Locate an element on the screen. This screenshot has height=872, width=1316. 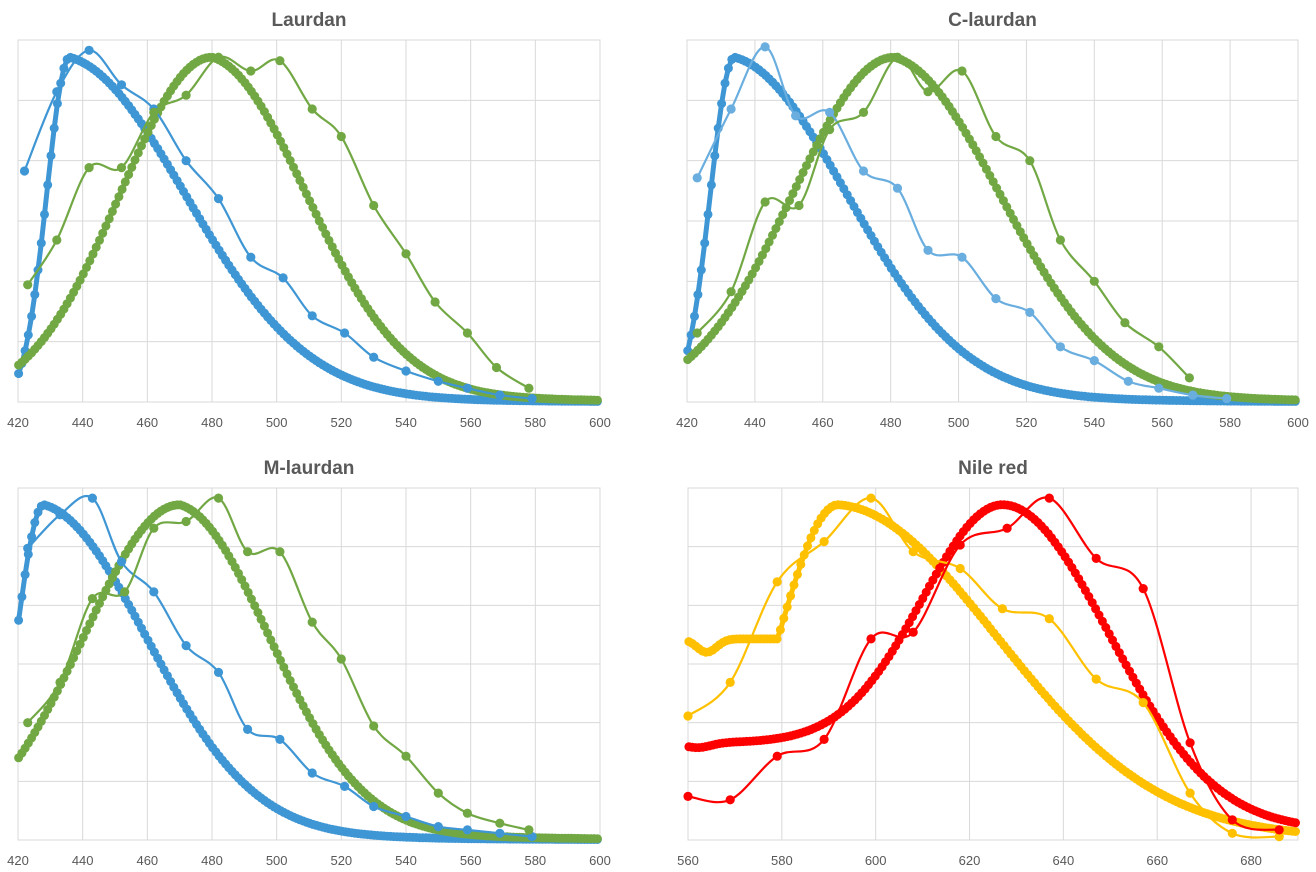
x-tick-label: 660 is located at coordinates (1157, 860).